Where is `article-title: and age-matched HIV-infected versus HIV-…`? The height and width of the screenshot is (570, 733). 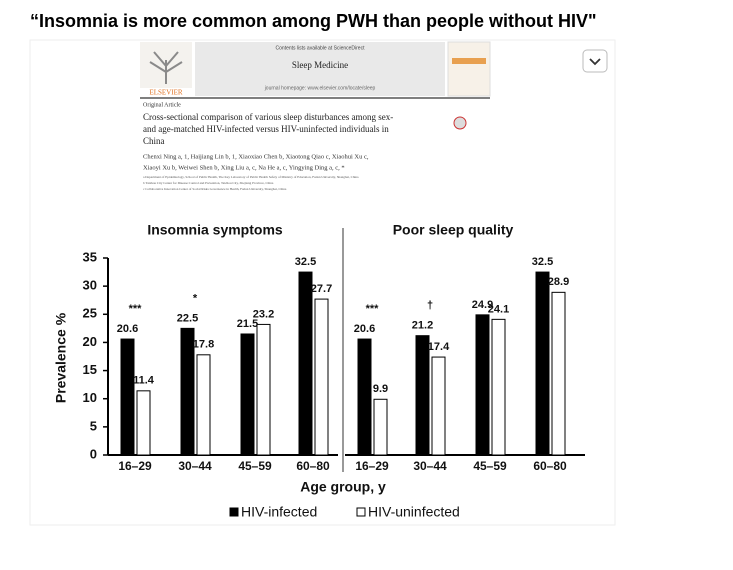 article-title: and age-matched HIV-infected versus HIV-… is located at coordinates (266, 129).